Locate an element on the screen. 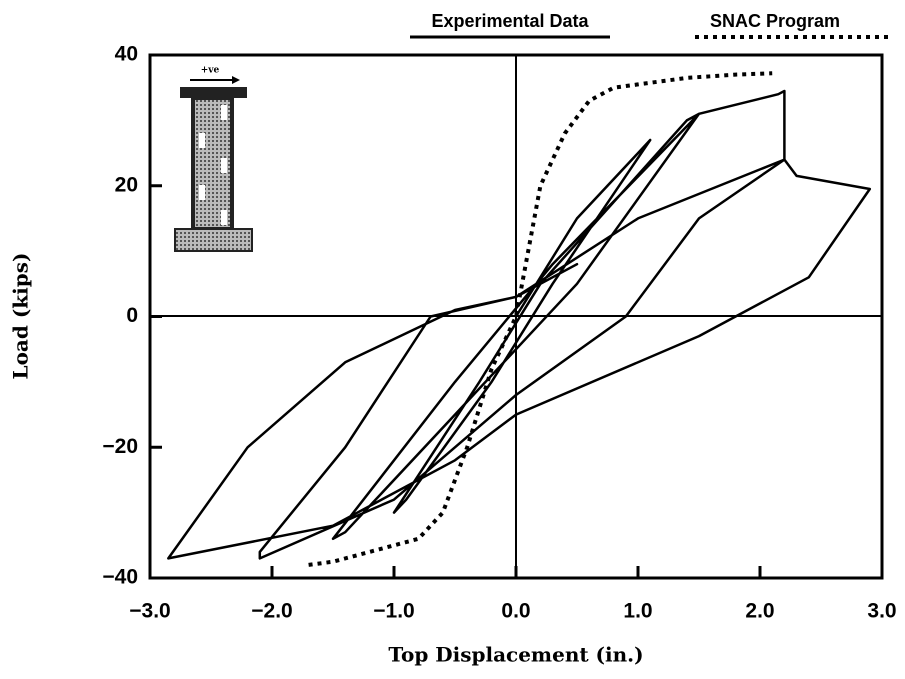  y-tick-label: −20 is located at coordinates (120, 446).